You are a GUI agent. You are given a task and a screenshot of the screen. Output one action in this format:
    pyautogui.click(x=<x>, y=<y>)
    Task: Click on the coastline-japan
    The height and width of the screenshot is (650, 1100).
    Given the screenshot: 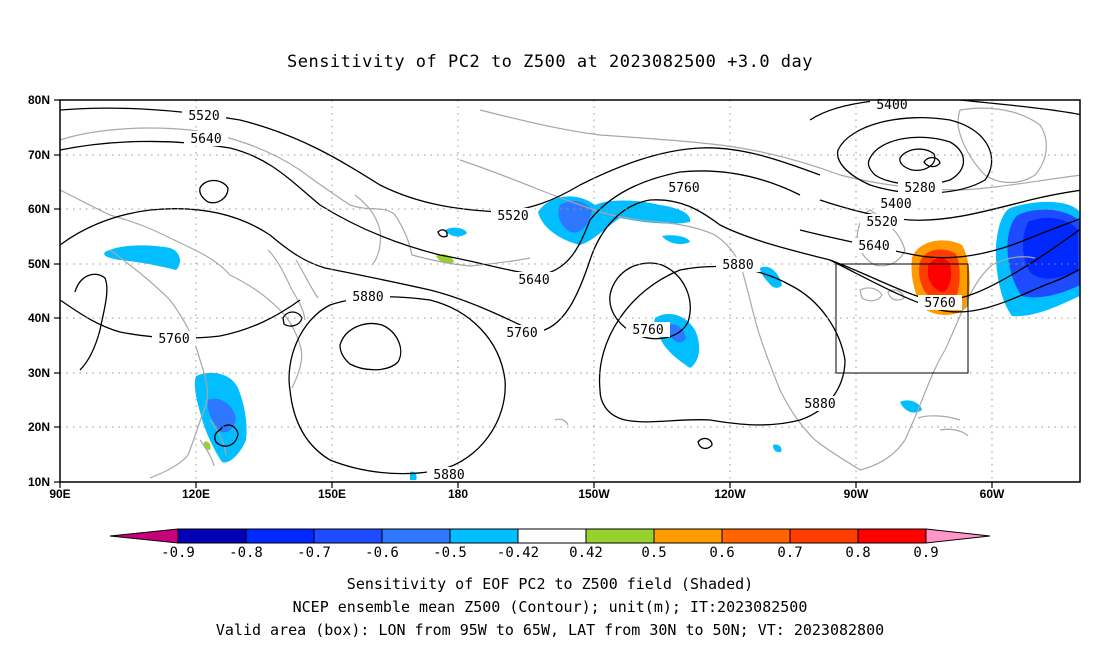 What is the action you would take?
    pyautogui.click(x=293, y=285)
    